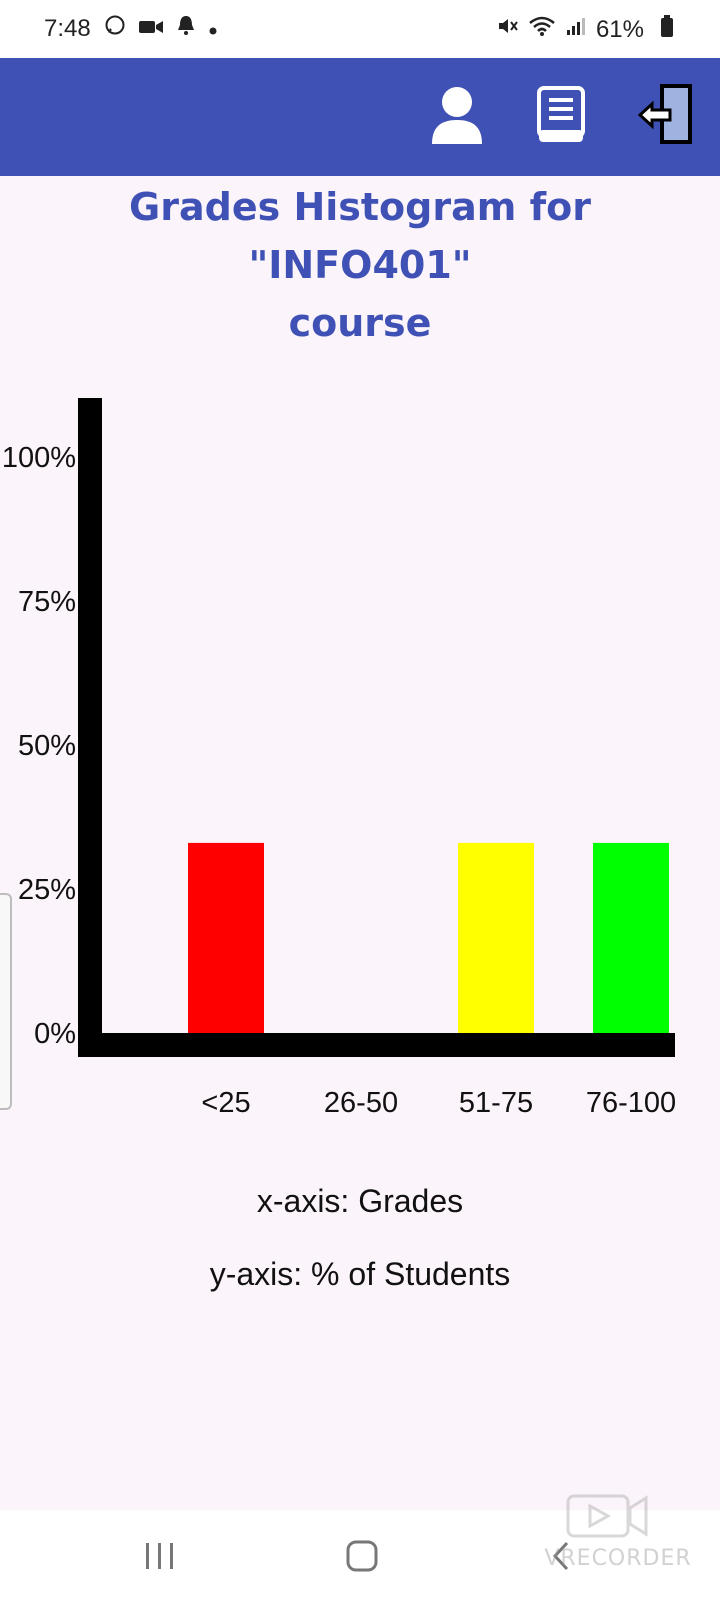 The width and height of the screenshot is (720, 1600). Describe the element at coordinates (382, 1045) in the screenshot. I see `x-axis-line` at that location.